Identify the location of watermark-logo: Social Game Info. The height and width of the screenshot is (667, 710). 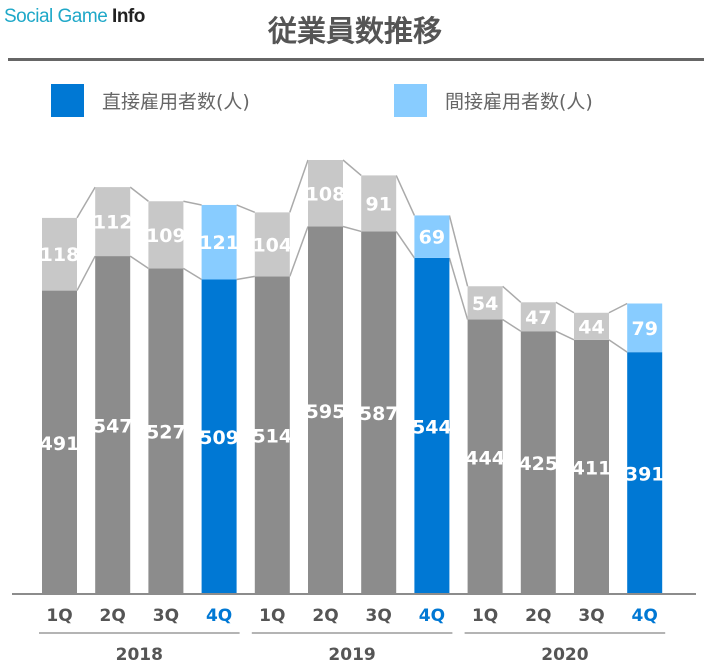
(74, 17).